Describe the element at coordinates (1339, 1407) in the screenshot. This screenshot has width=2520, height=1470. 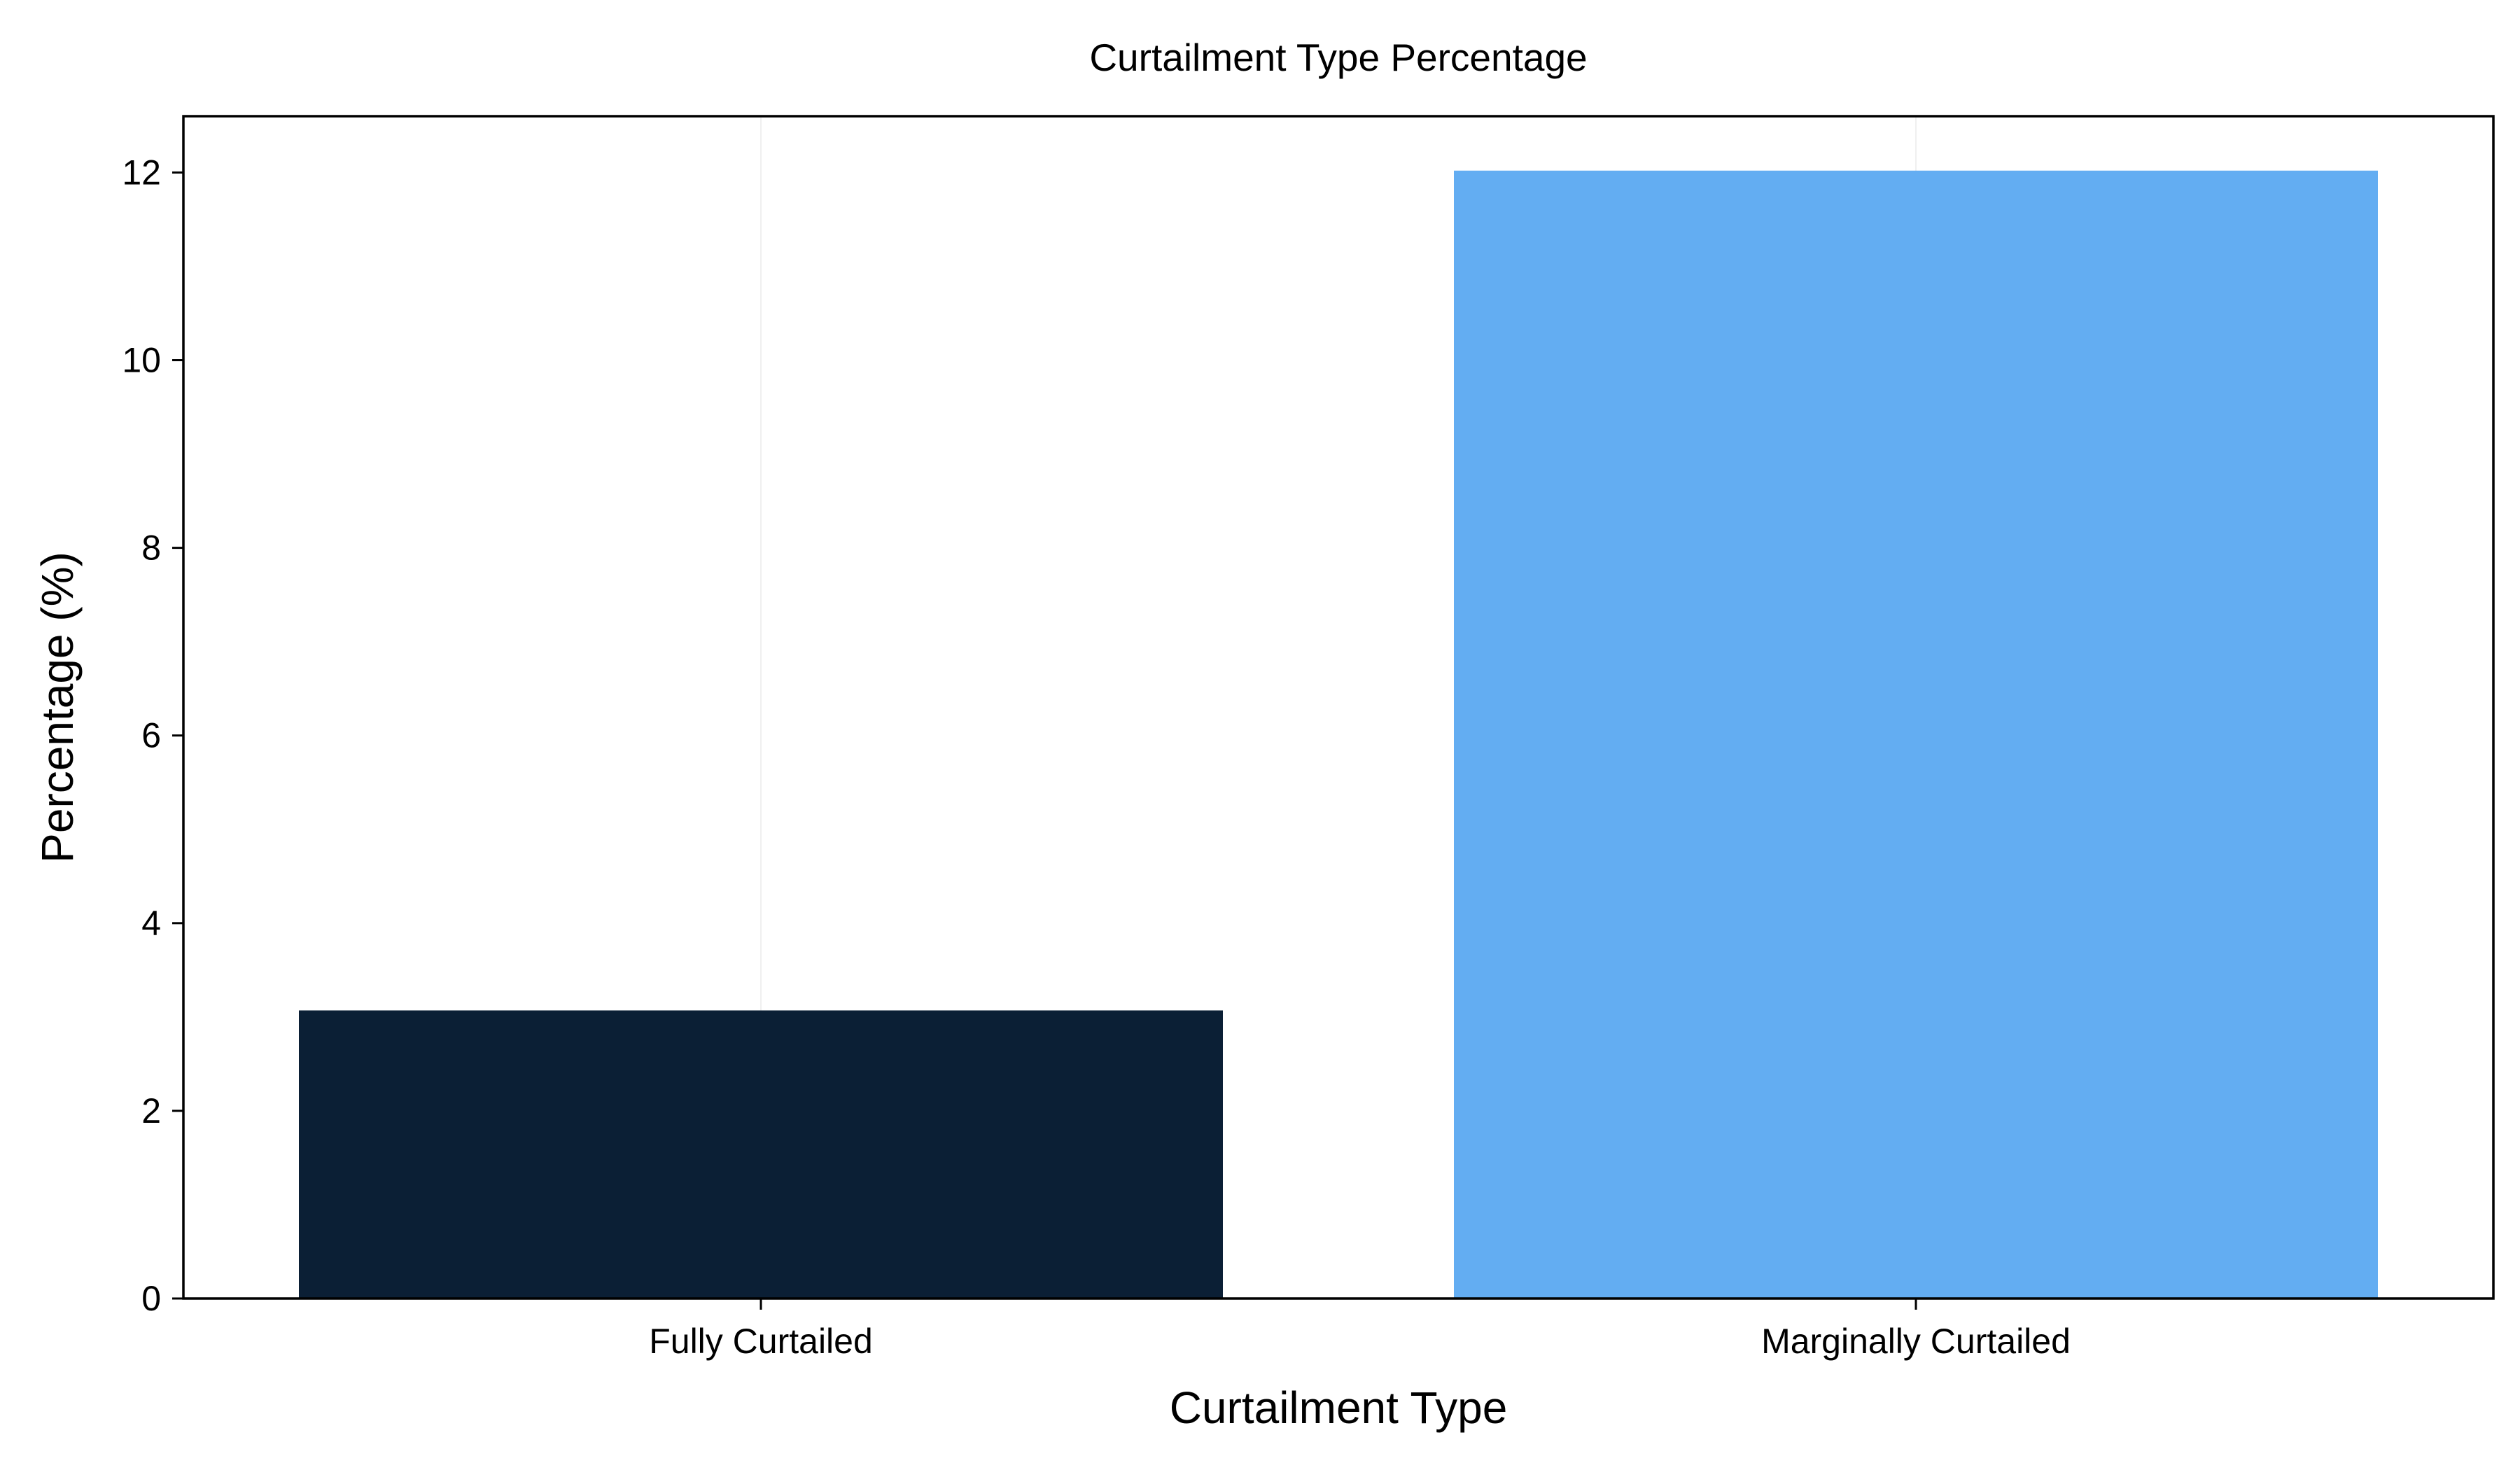
I see `x-axis-label: Curtailment Type` at that location.